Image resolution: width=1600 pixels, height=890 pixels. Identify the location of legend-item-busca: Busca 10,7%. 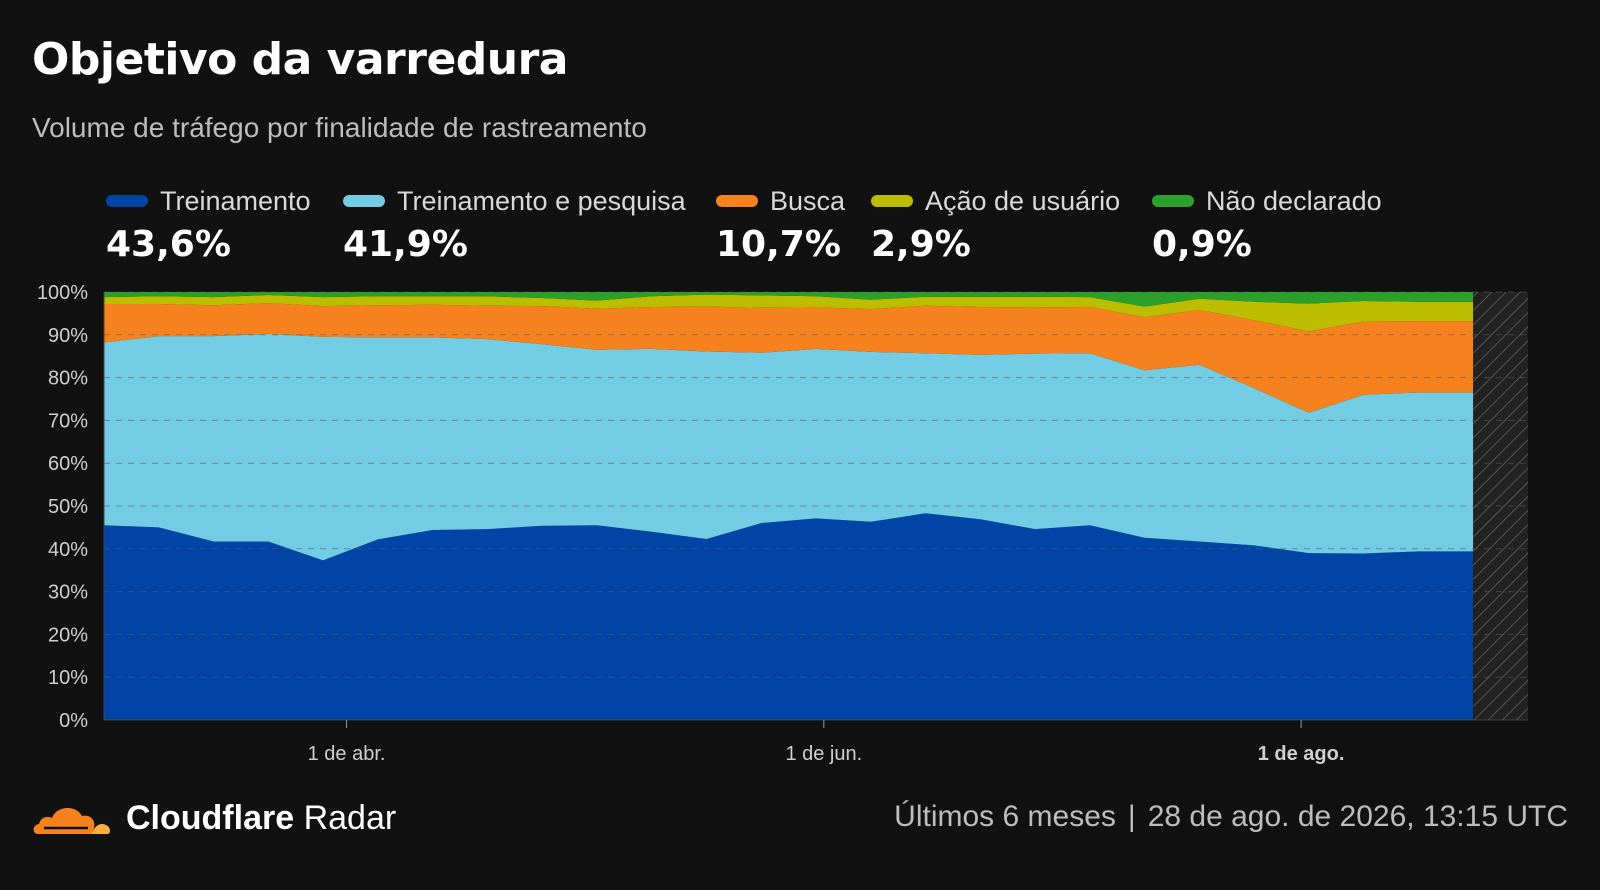
(780, 225).